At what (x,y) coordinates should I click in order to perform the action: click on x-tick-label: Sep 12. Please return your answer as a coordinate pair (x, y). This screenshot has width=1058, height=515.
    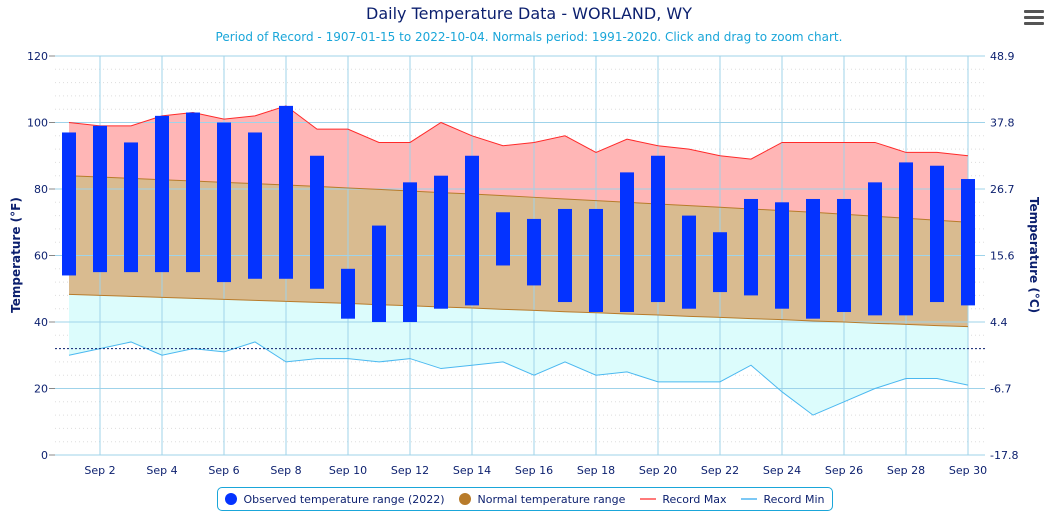
    Looking at the image, I should click on (410, 470).